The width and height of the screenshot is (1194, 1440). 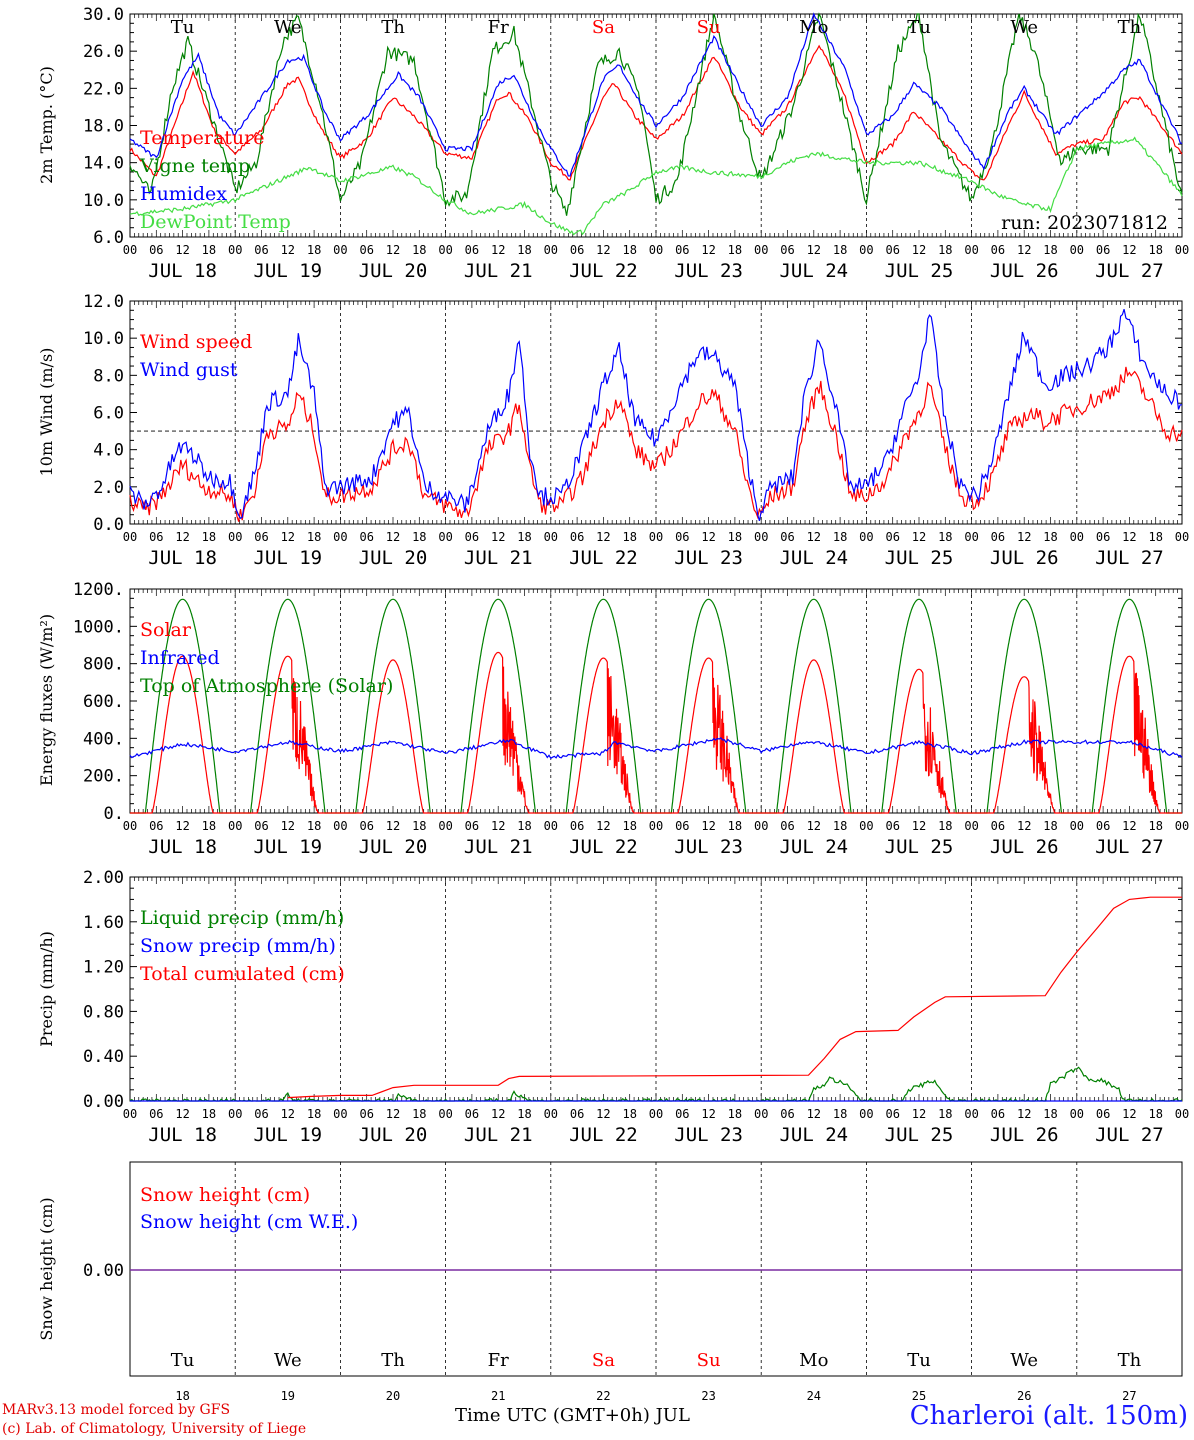 I want to click on y-tick-label: 4.0, so click(x=108, y=451).